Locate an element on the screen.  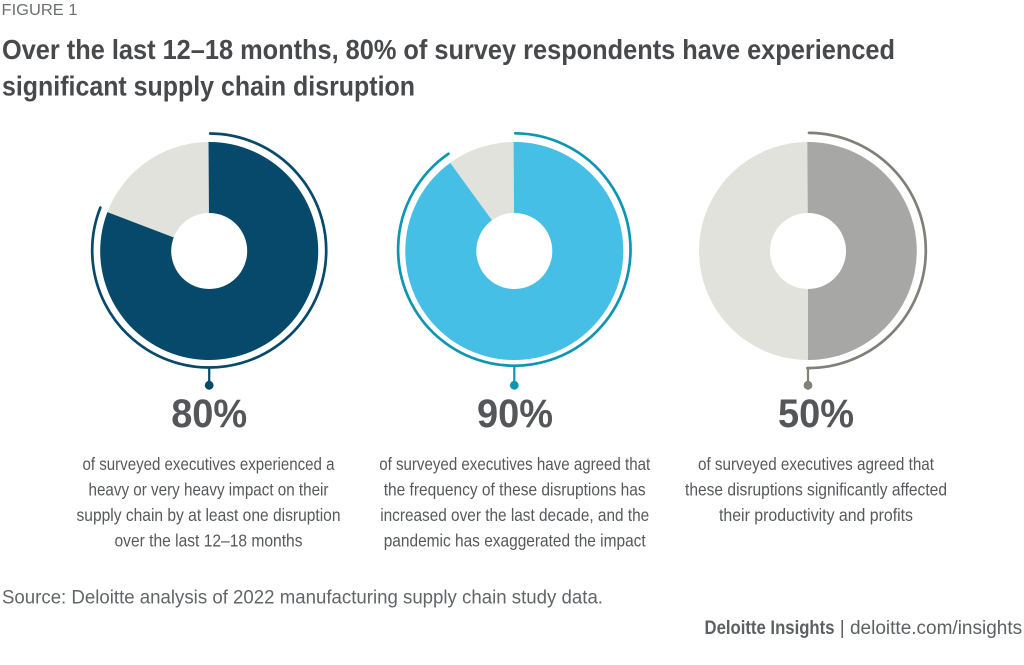
svg-text:of surveyed executives have ag: of surveyed executives have agreed that is located at coordinates (514, 464).